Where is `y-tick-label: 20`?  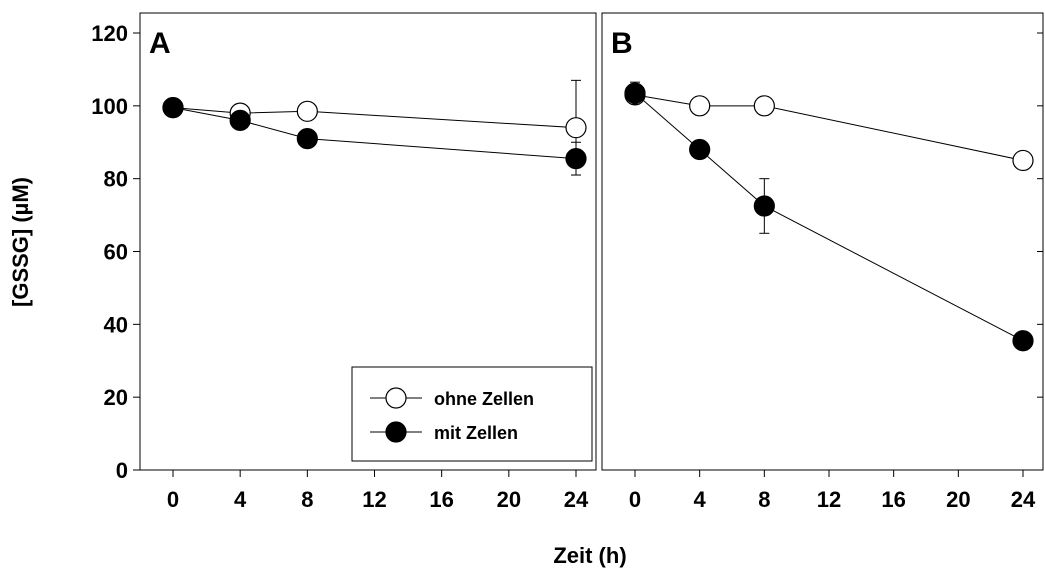
y-tick-label: 20 is located at coordinates (116, 397).